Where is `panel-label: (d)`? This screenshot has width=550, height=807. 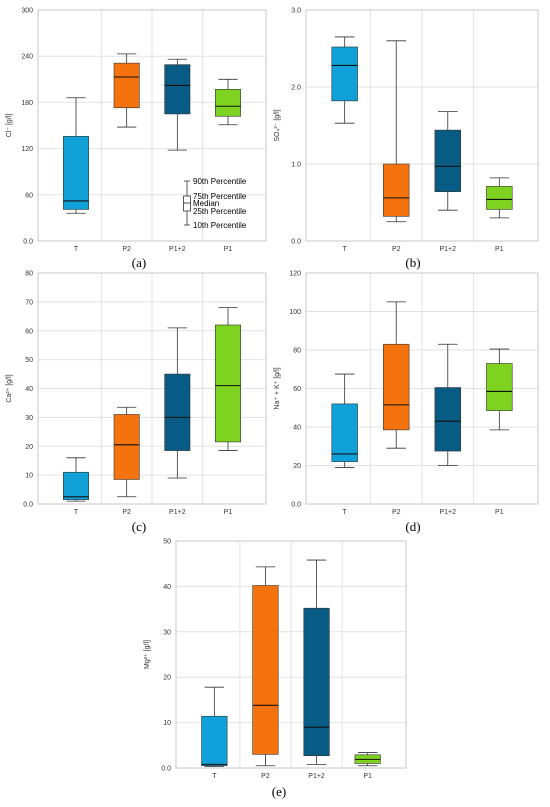 panel-label: (d) is located at coordinates (412, 526).